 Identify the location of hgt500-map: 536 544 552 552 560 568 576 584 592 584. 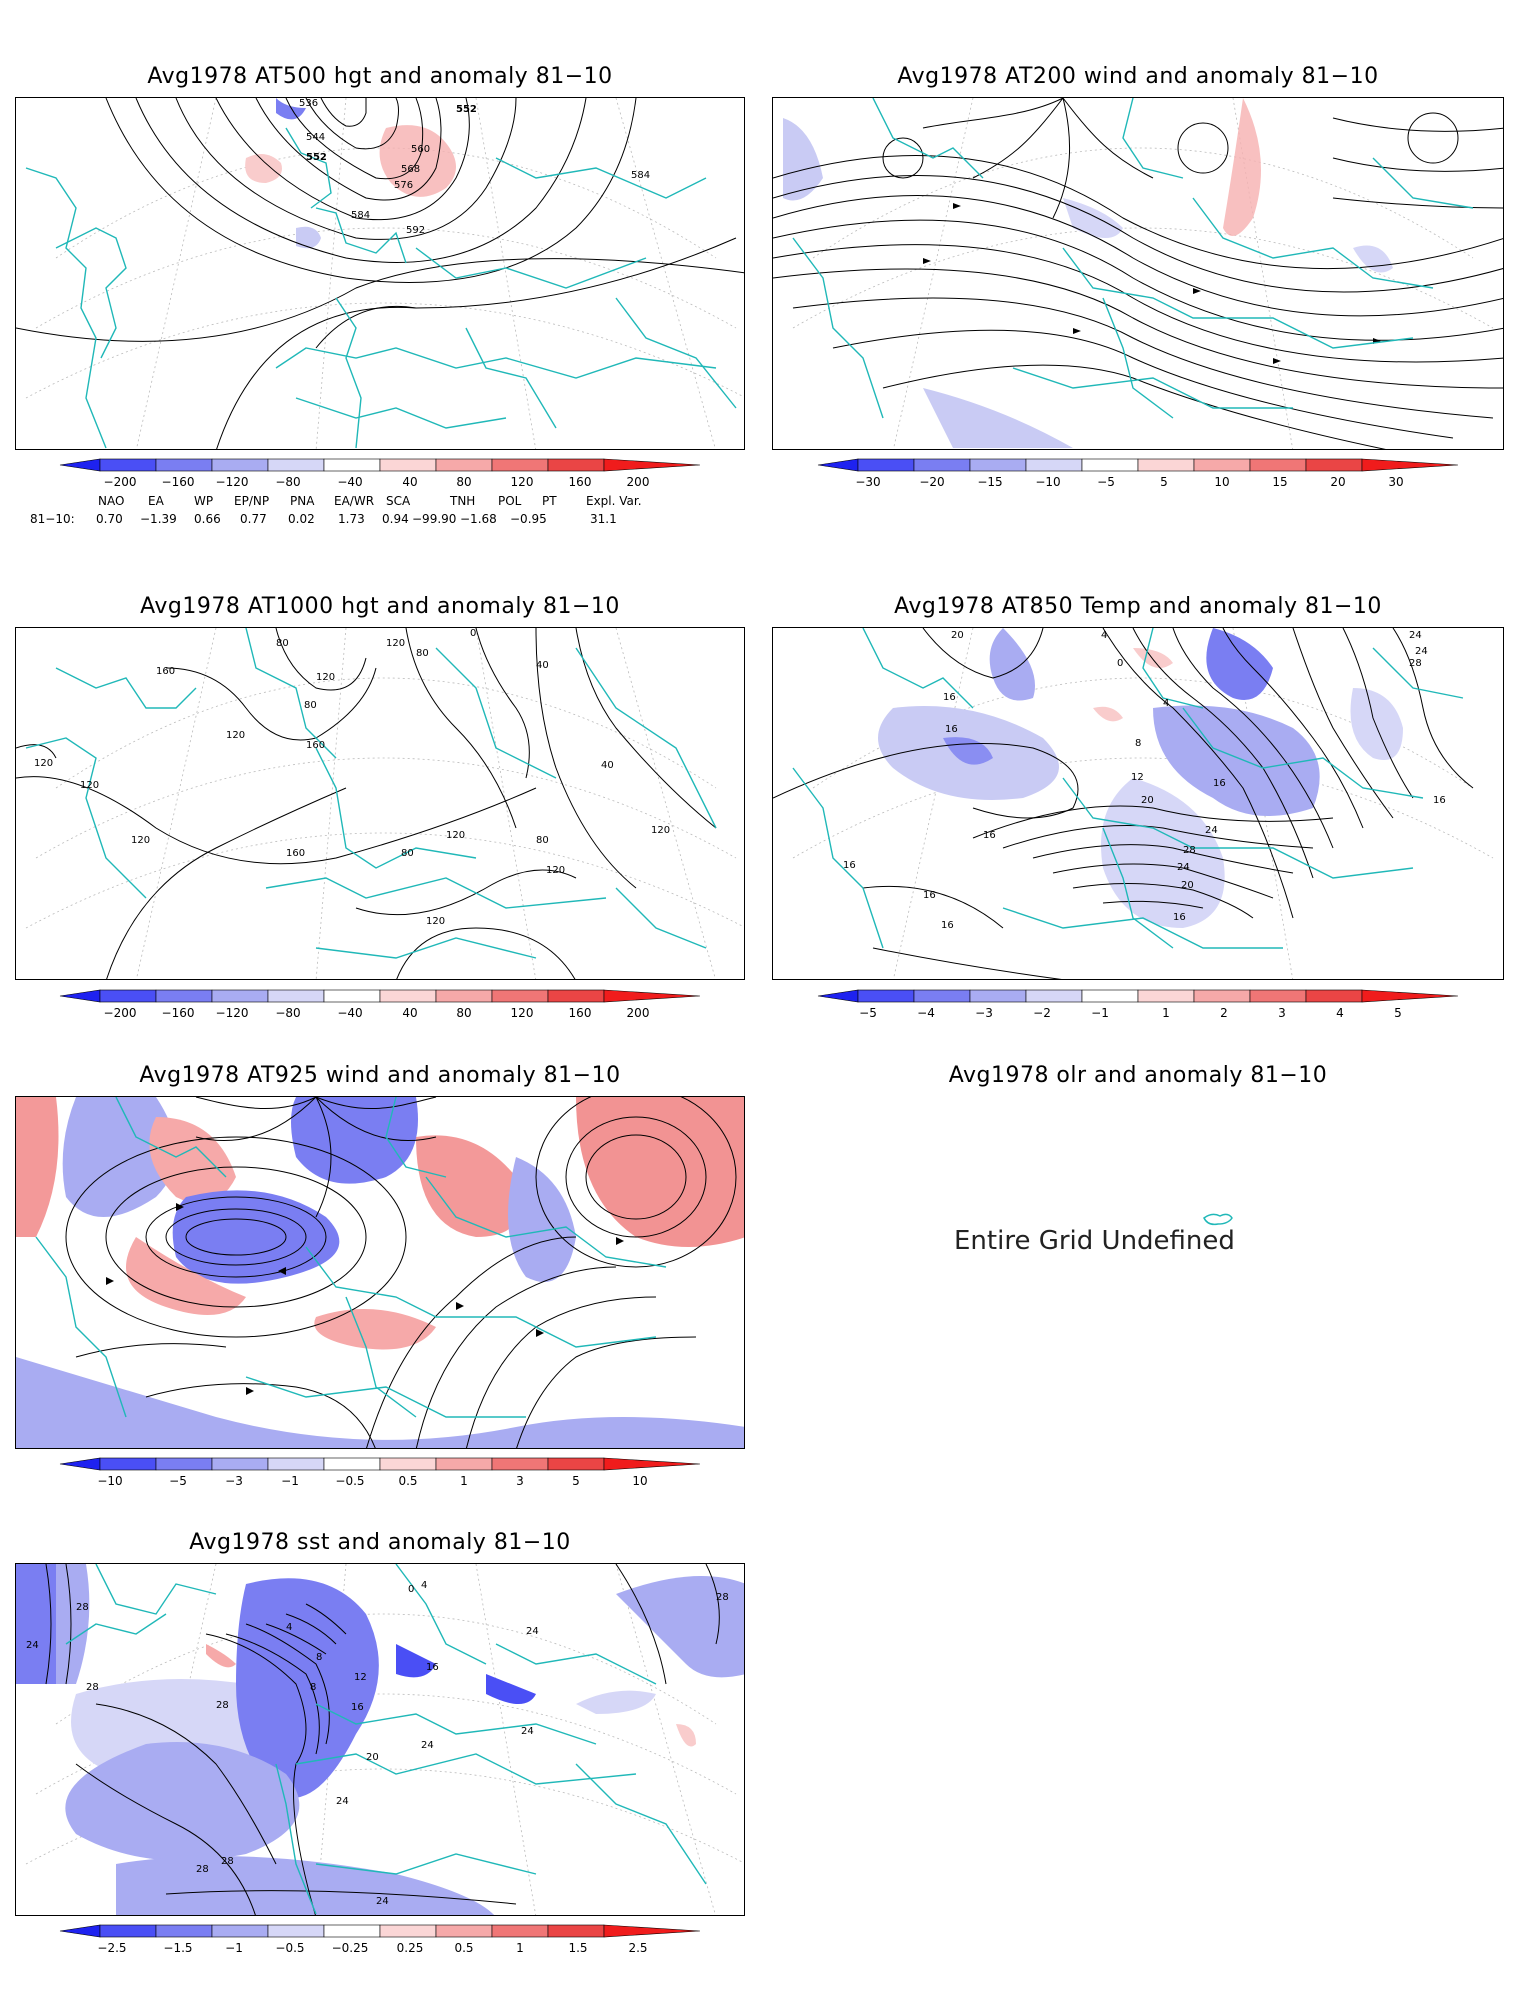
(380, 273).